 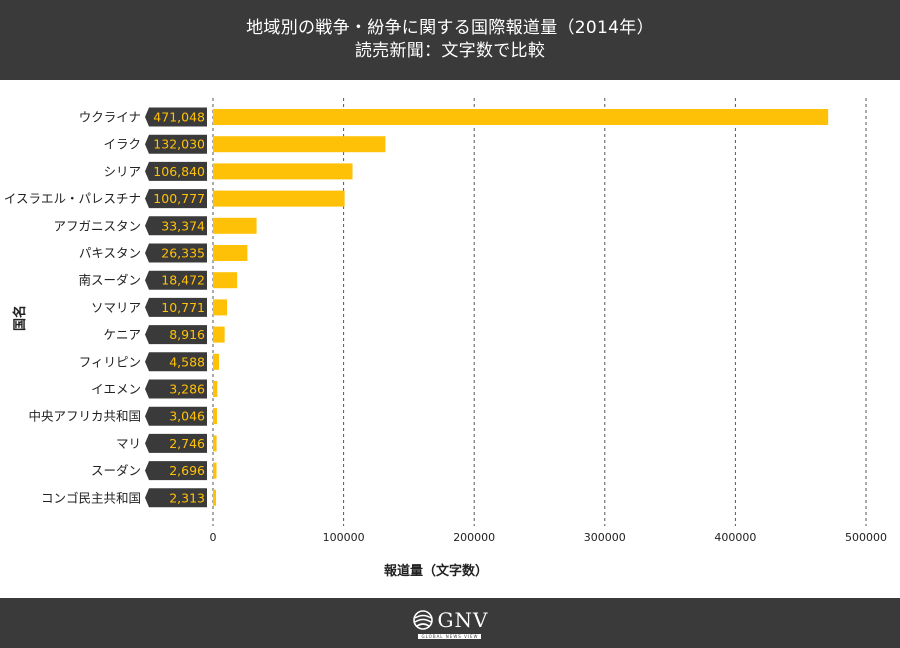 What do you see at coordinates (450, 51) in the screenshot?
I see `chart-subtitle: 読売新聞：文字数で比較` at bounding box center [450, 51].